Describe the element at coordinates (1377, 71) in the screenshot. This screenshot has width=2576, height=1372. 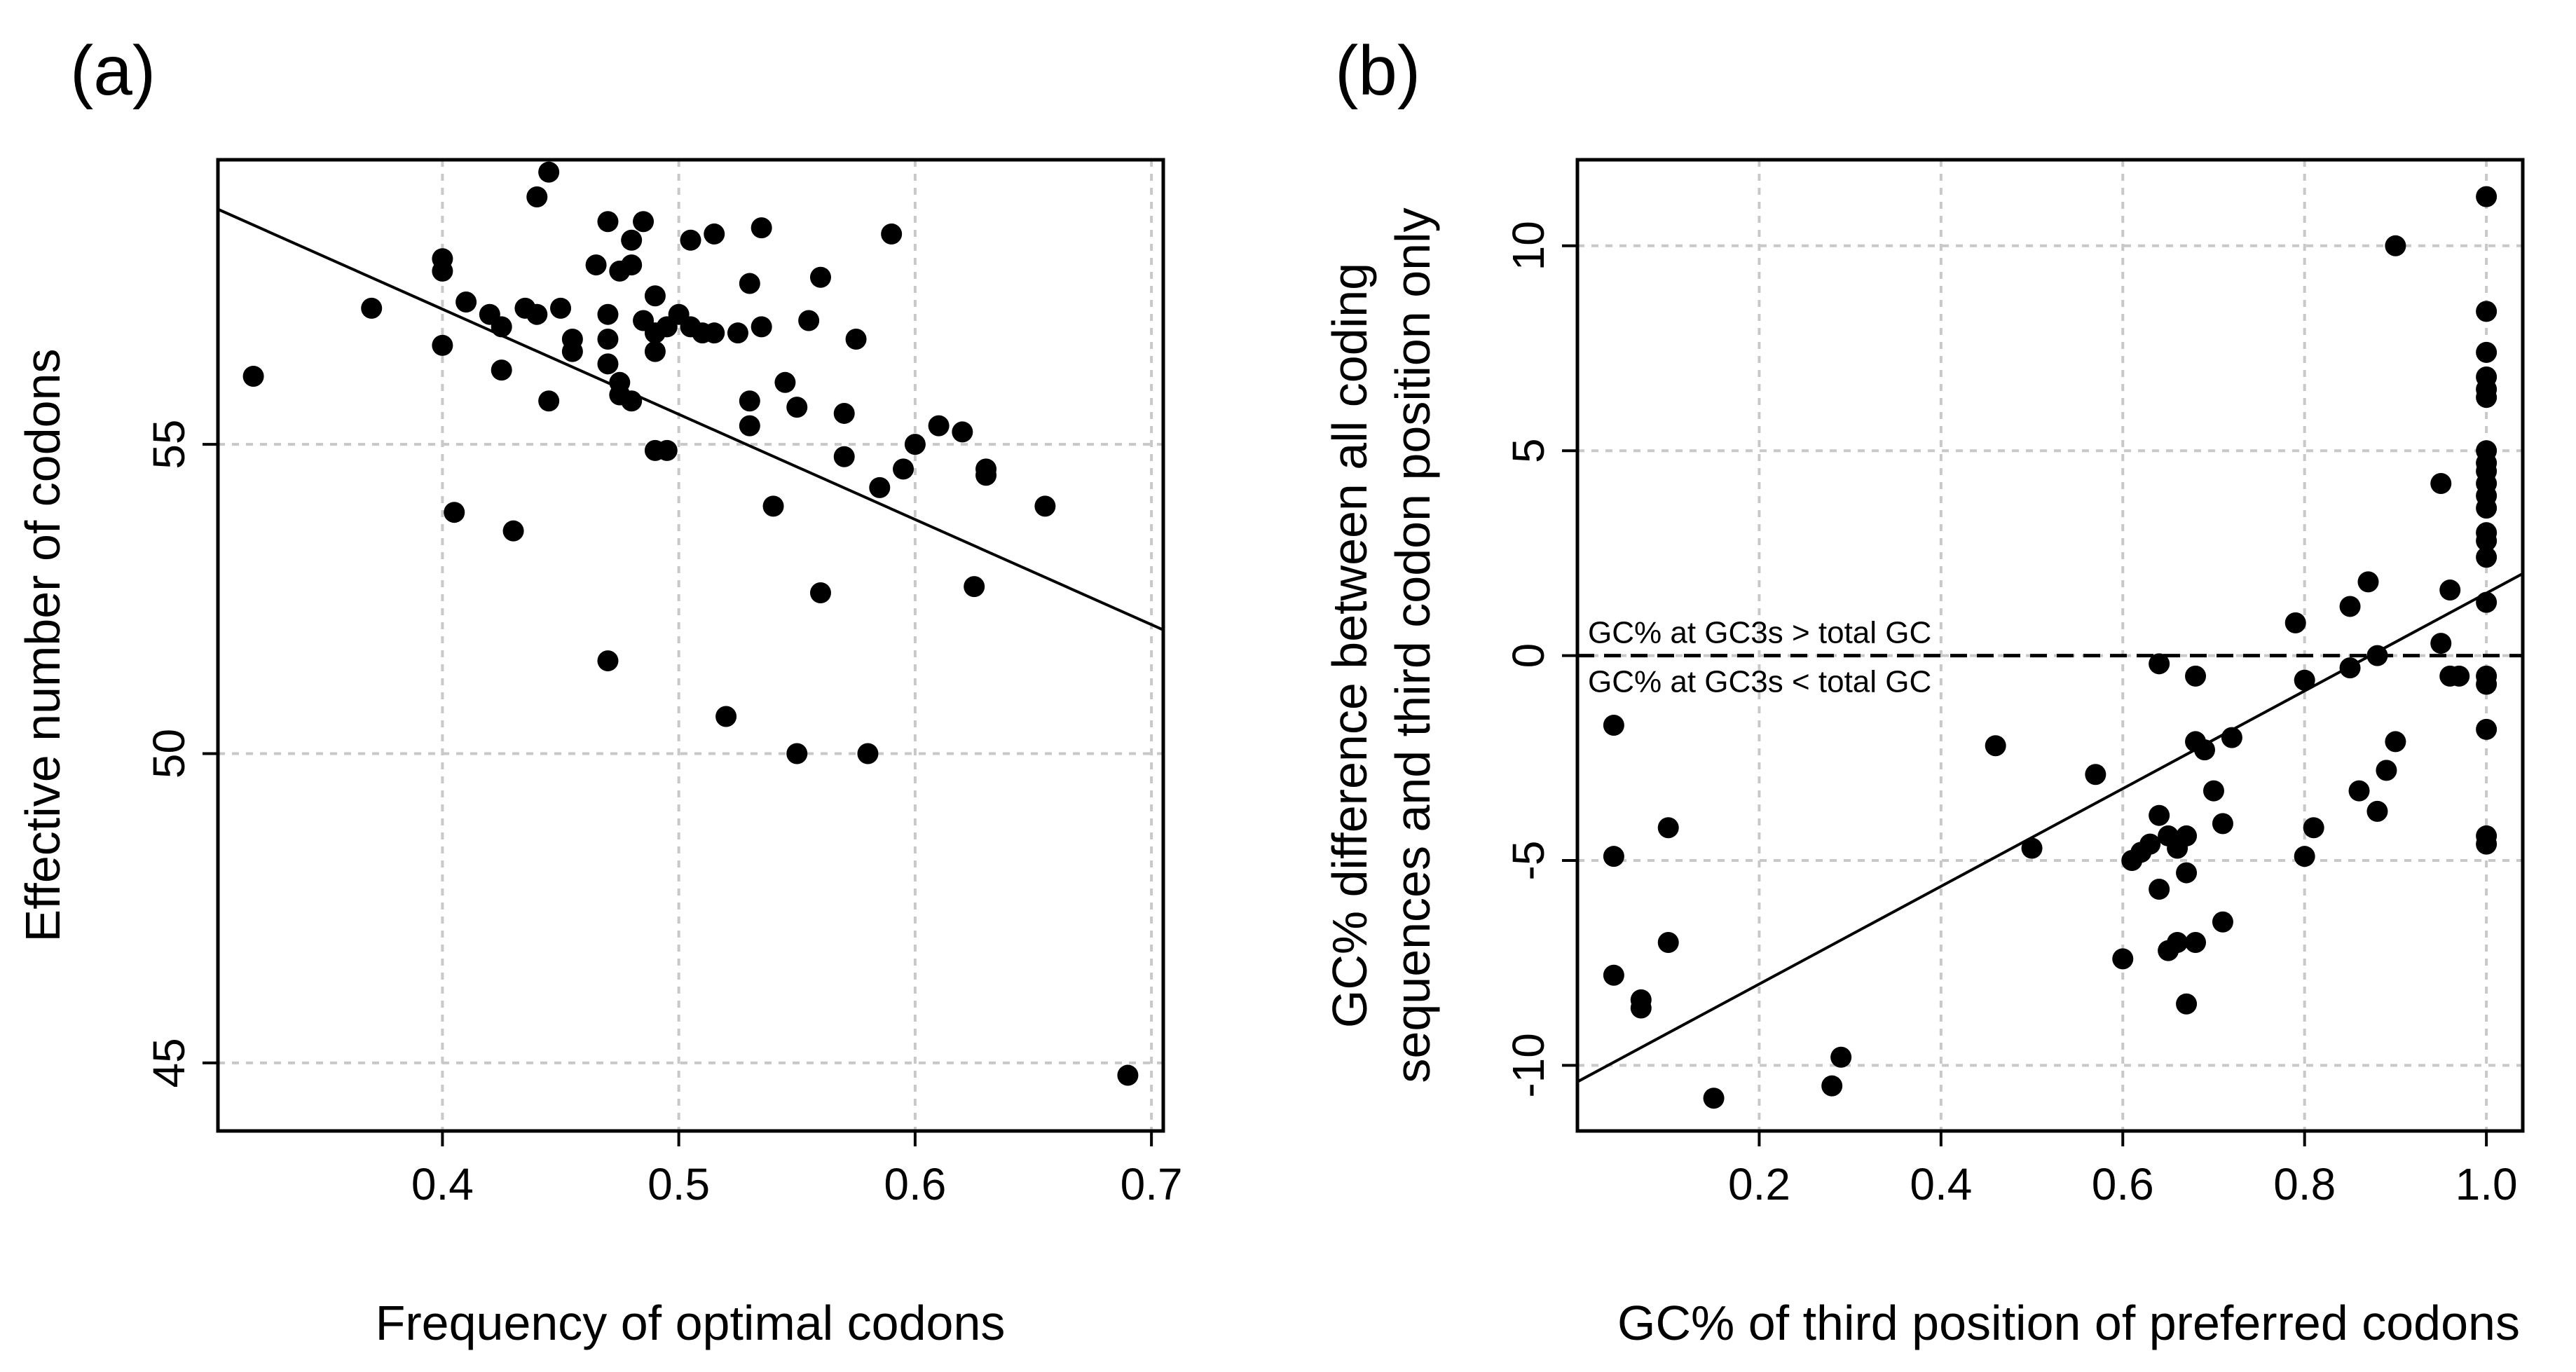
I see `panel-b-label: (b)` at that location.